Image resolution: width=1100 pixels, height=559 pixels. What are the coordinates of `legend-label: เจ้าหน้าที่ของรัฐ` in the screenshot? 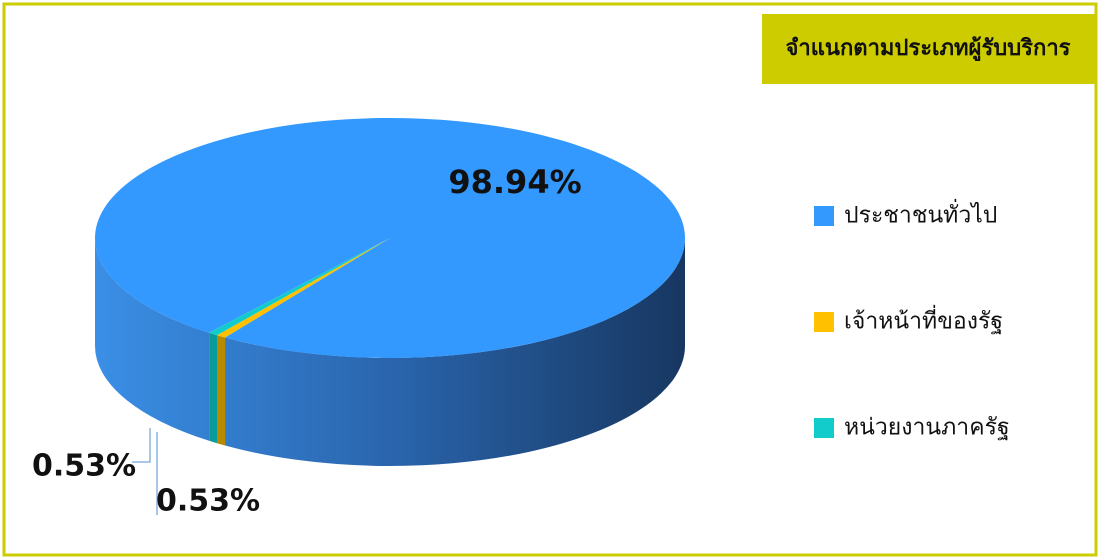 It's located at (923, 320).